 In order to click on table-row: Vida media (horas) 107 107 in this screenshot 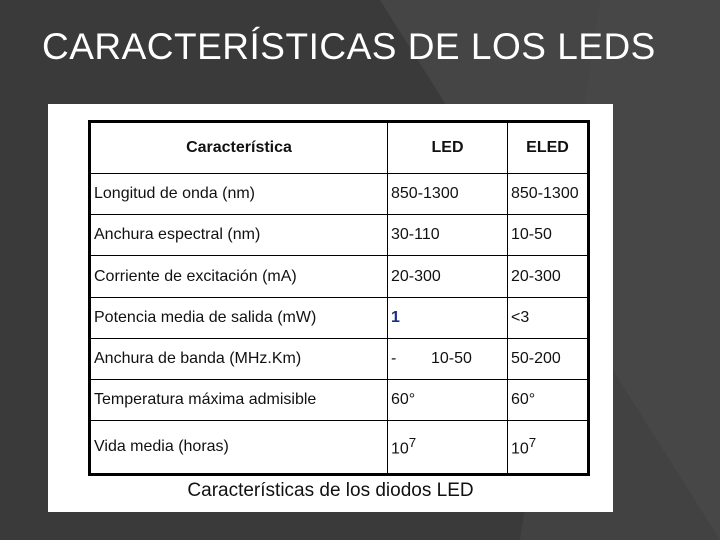, I will do `click(339, 447)`.